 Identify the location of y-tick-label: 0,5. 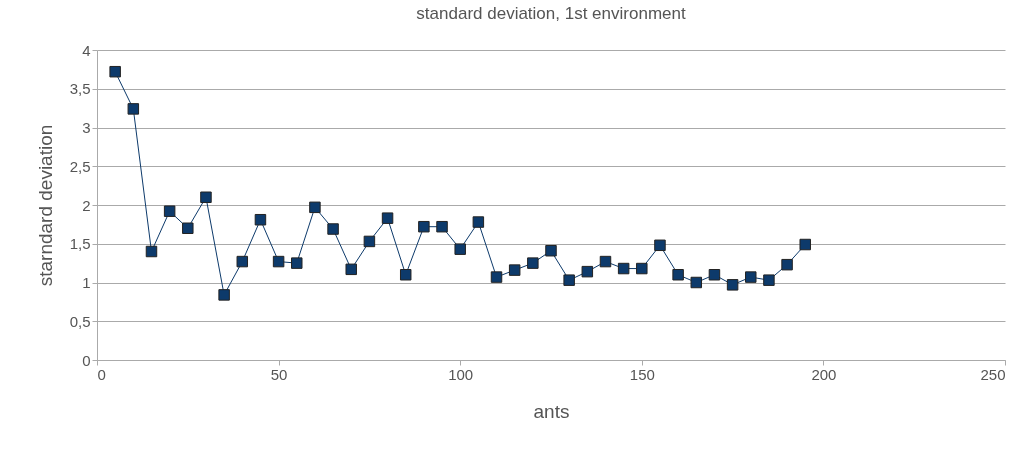
(80, 321).